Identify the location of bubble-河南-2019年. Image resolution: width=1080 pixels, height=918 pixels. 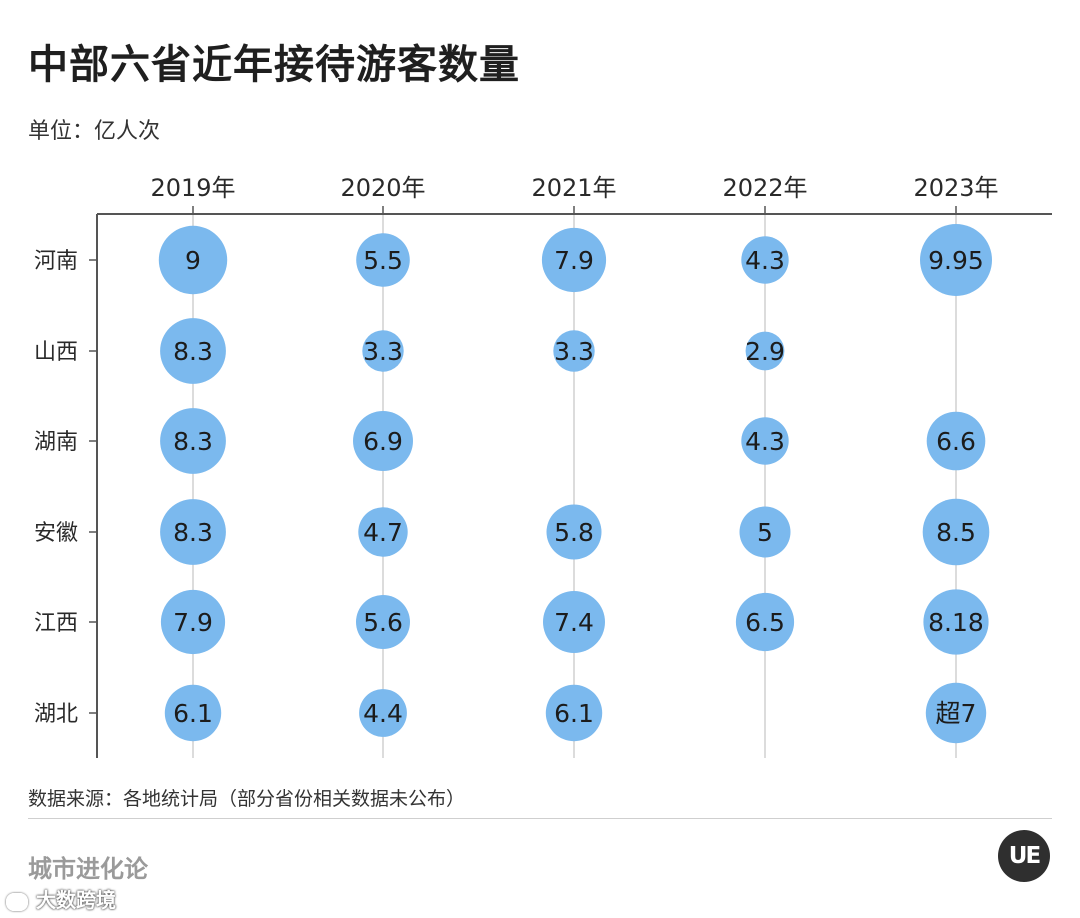
(193, 260).